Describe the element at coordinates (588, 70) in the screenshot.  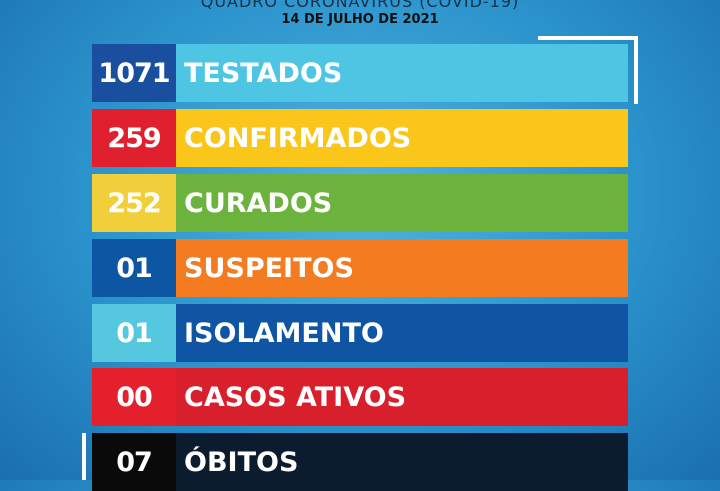
I see `decorative-corner-frame` at that location.